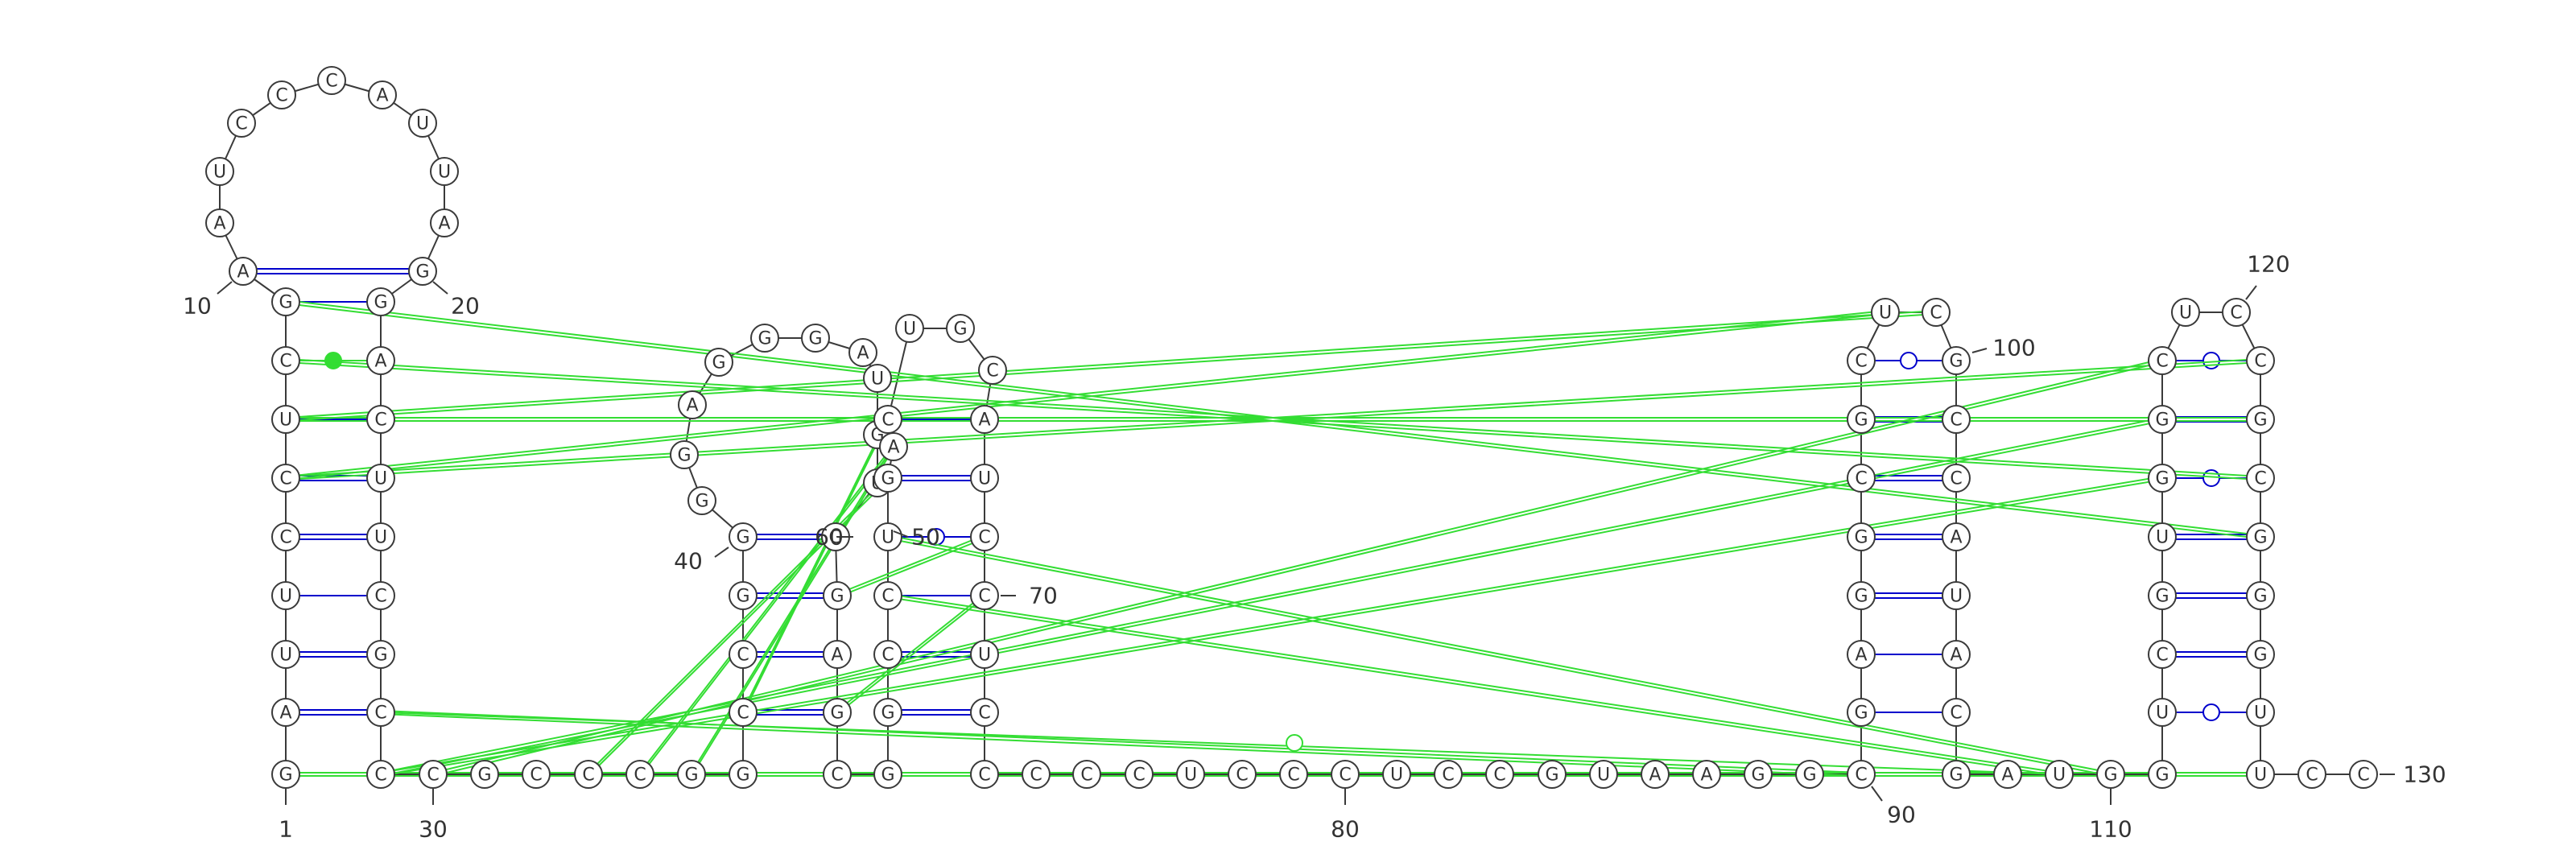 This screenshot has height=854, width=2576. Describe the element at coordinates (1901, 815) in the screenshot. I see `numbering-label: 90` at that location.